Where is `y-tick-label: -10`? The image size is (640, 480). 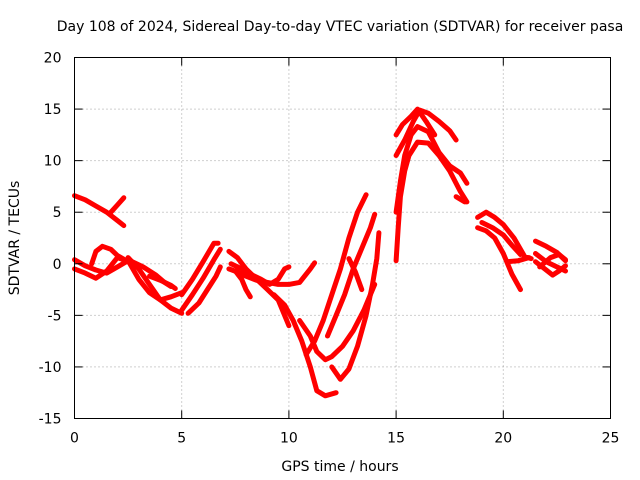
y-tick-label: -10 is located at coordinates (50, 368).